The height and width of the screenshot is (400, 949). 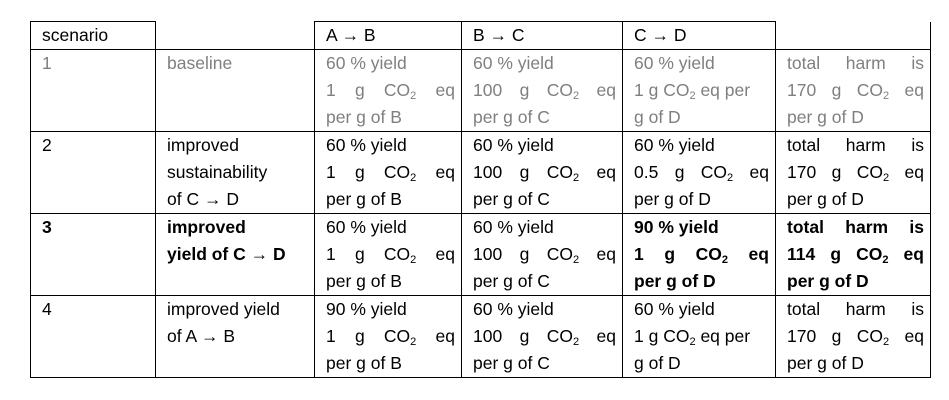 I want to click on c-to-d-cell: 60 % yield 0.5 g CO2 eq per g of D, so click(x=699, y=172).